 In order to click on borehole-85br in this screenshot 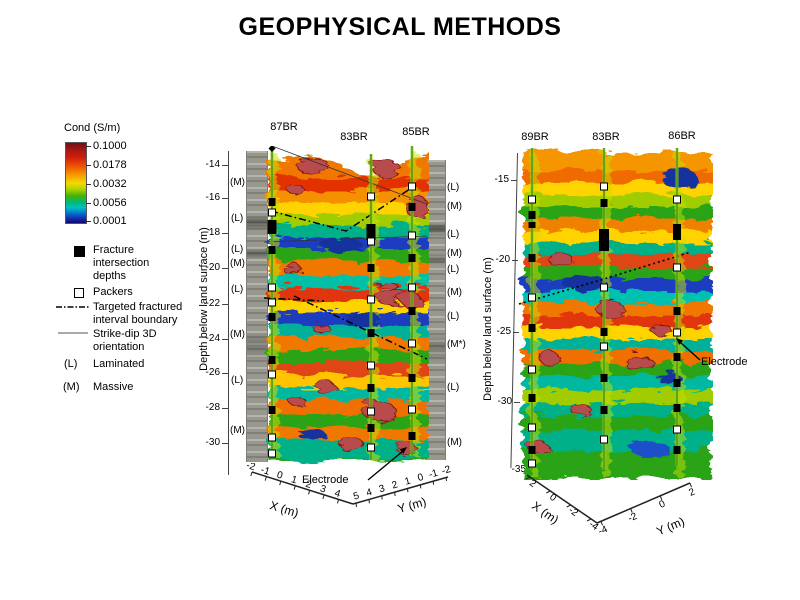, I will do `click(412, 301)`.